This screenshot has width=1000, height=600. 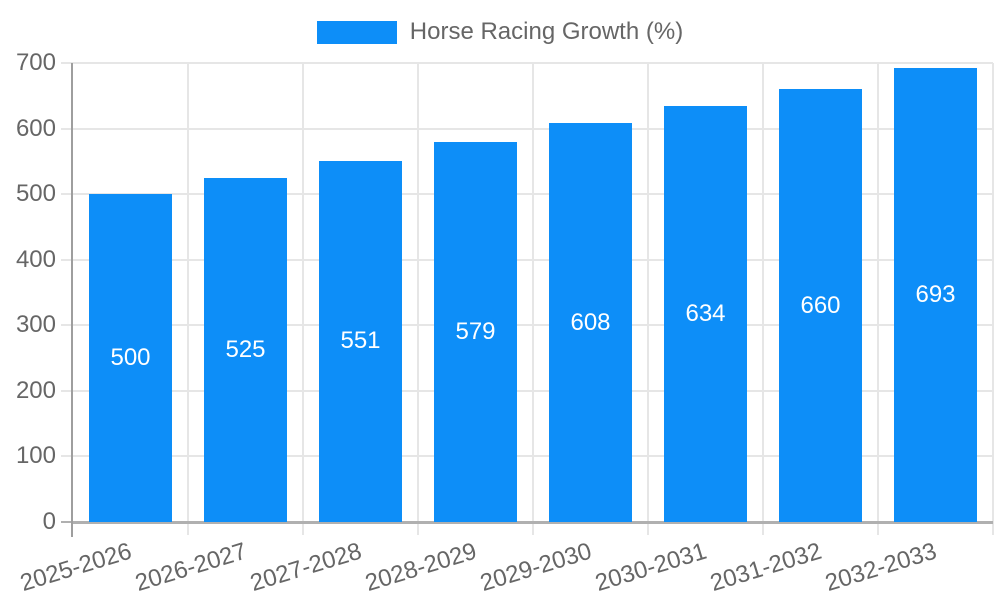 I want to click on bar-value-label: 579, so click(x=475, y=332).